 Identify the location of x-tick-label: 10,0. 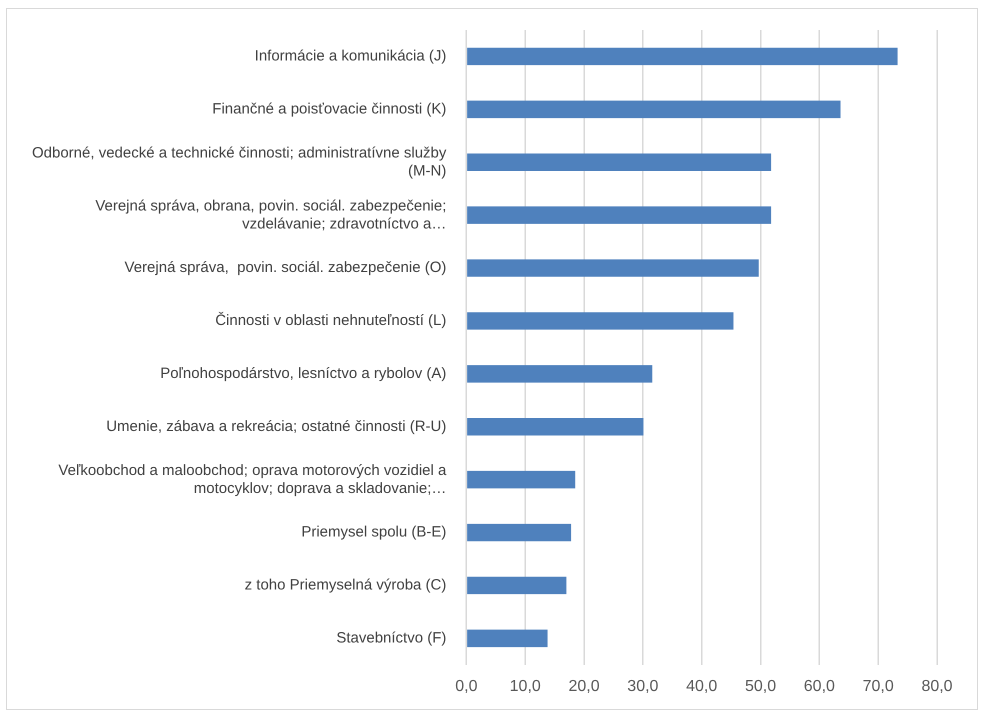
(525, 686).